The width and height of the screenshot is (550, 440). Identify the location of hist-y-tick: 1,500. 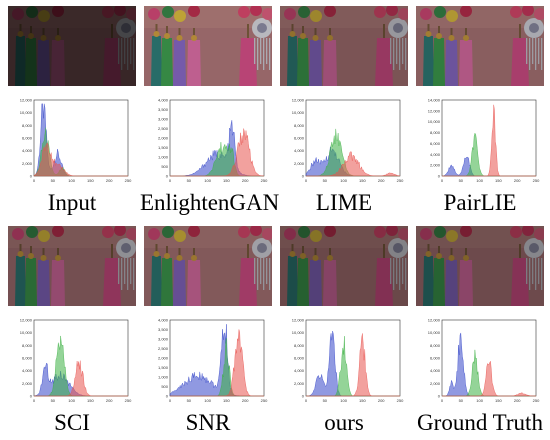
(163, 147).